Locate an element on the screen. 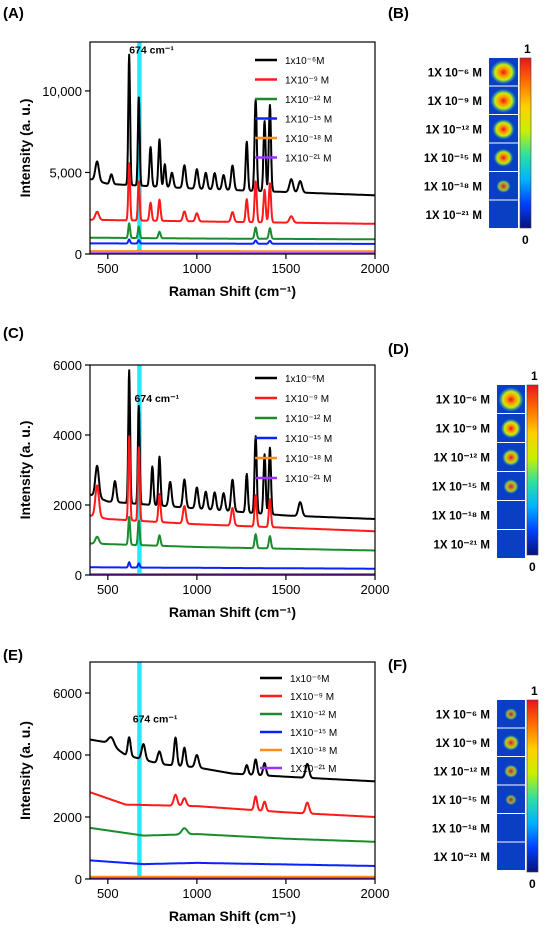 The width and height of the screenshot is (550, 945). y-tick-label: 5,000 is located at coordinates (65, 172).